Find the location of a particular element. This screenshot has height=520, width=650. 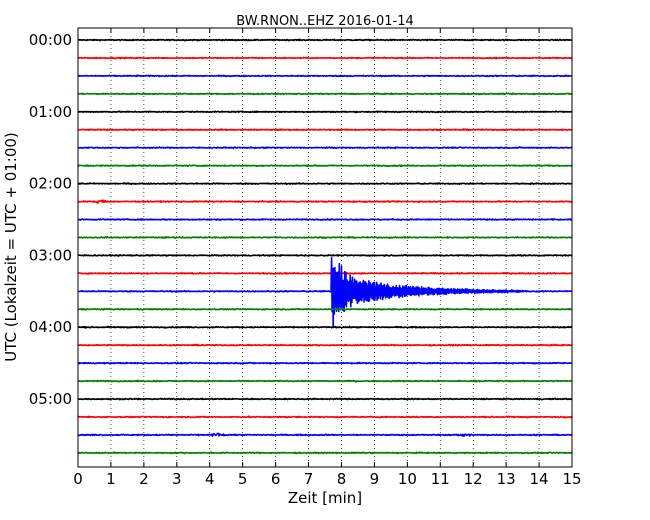

x-tick-label: 5 is located at coordinates (243, 479).